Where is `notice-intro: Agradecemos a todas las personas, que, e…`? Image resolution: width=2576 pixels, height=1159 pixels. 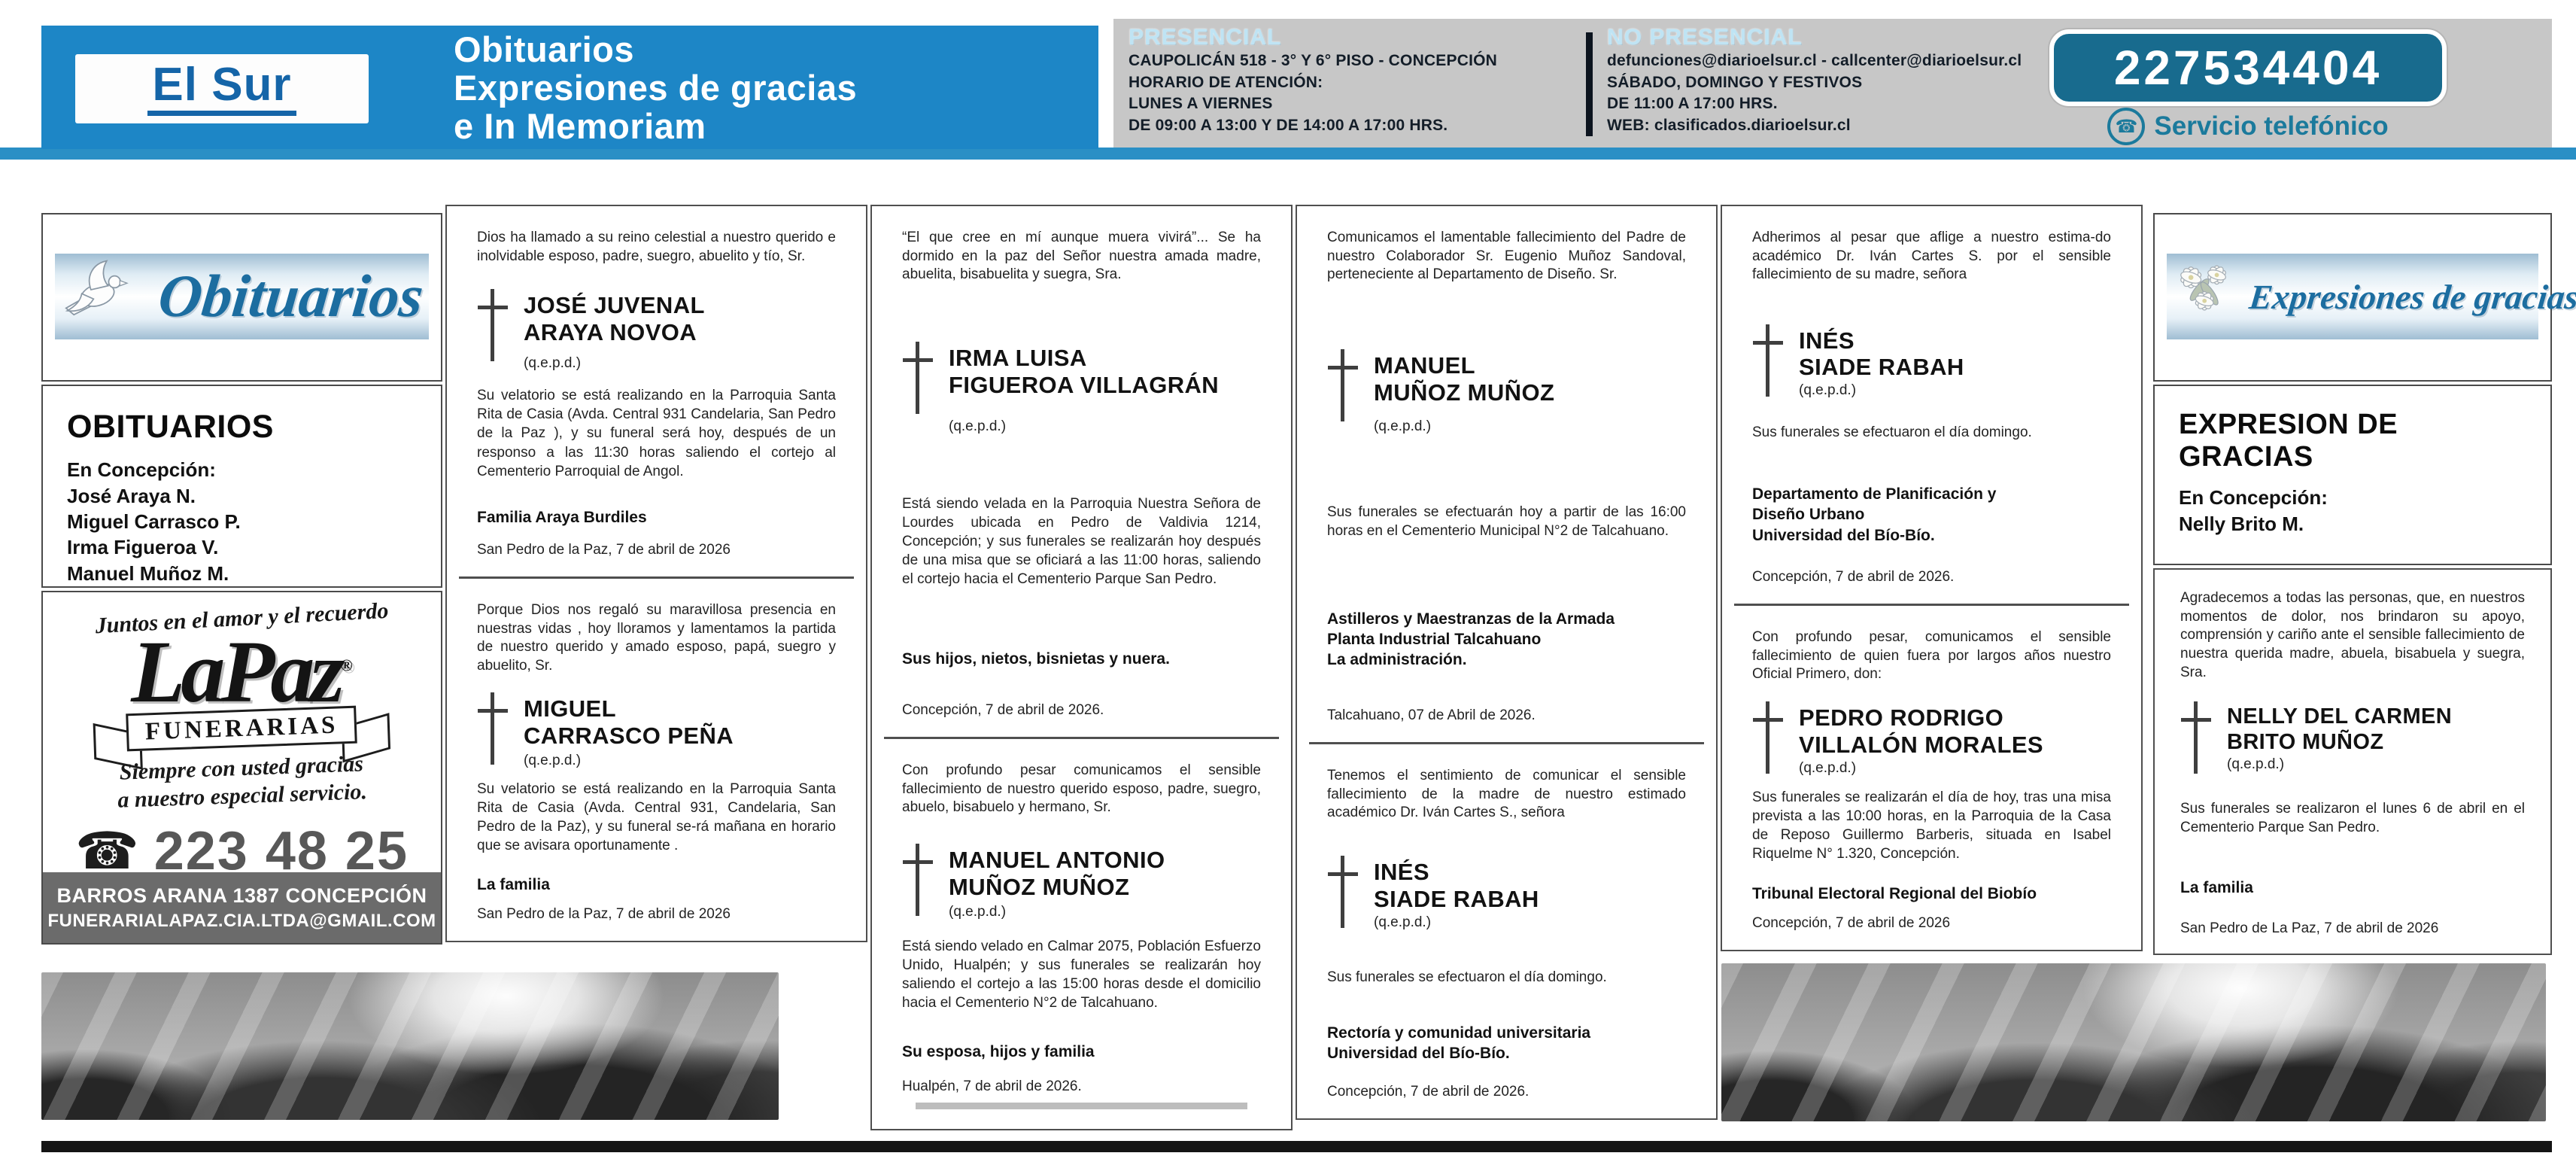 notice-intro: Agradecemos a todas las personas, que, e… is located at coordinates (2352, 635).